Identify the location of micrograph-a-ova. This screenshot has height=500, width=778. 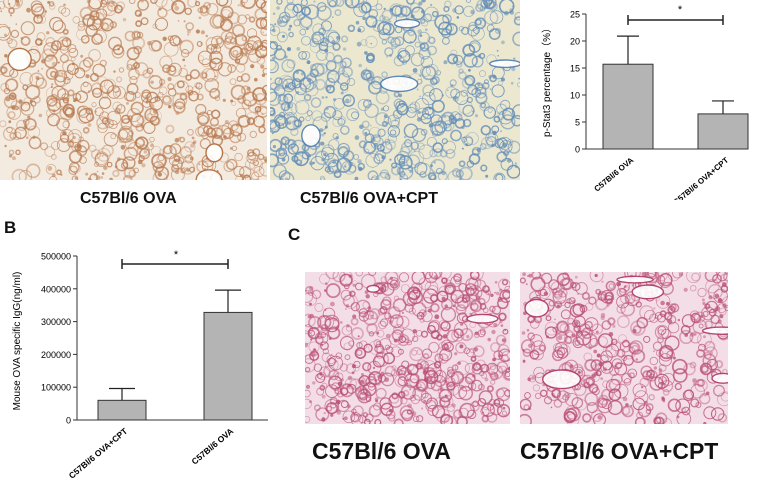
(133, 90).